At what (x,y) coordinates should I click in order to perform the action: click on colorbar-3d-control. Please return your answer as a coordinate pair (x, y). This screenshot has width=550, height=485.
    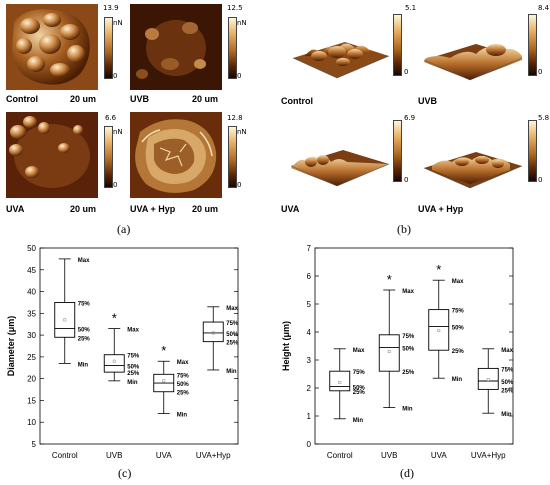
    Looking at the image, I should click on (397, 45).